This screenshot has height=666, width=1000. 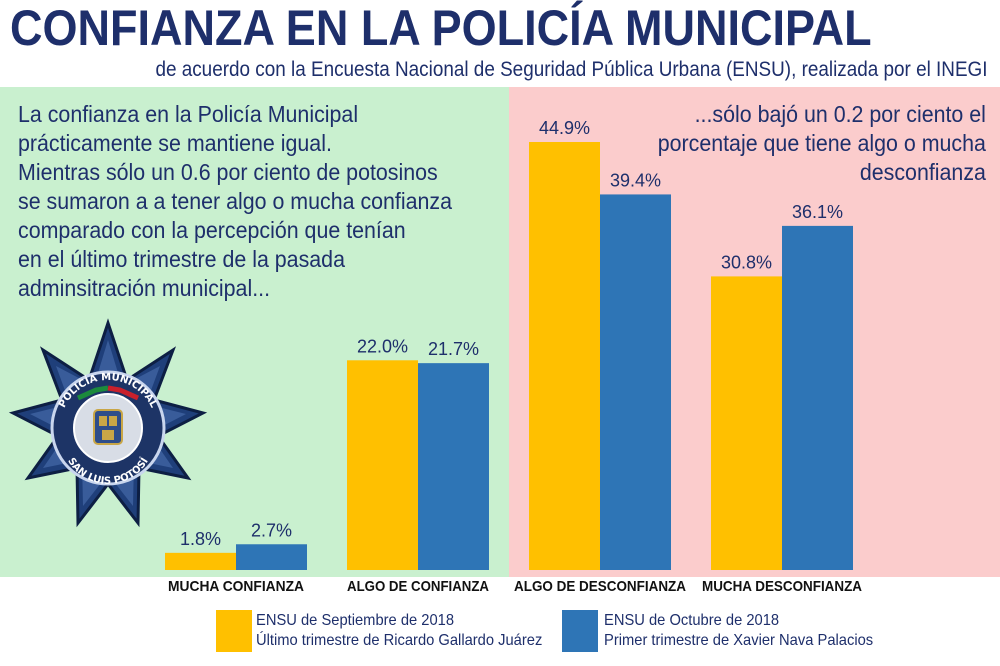 I want to click on data-label-mucha-confianza-series-2: 2.7%, so click(x=271, y=530).